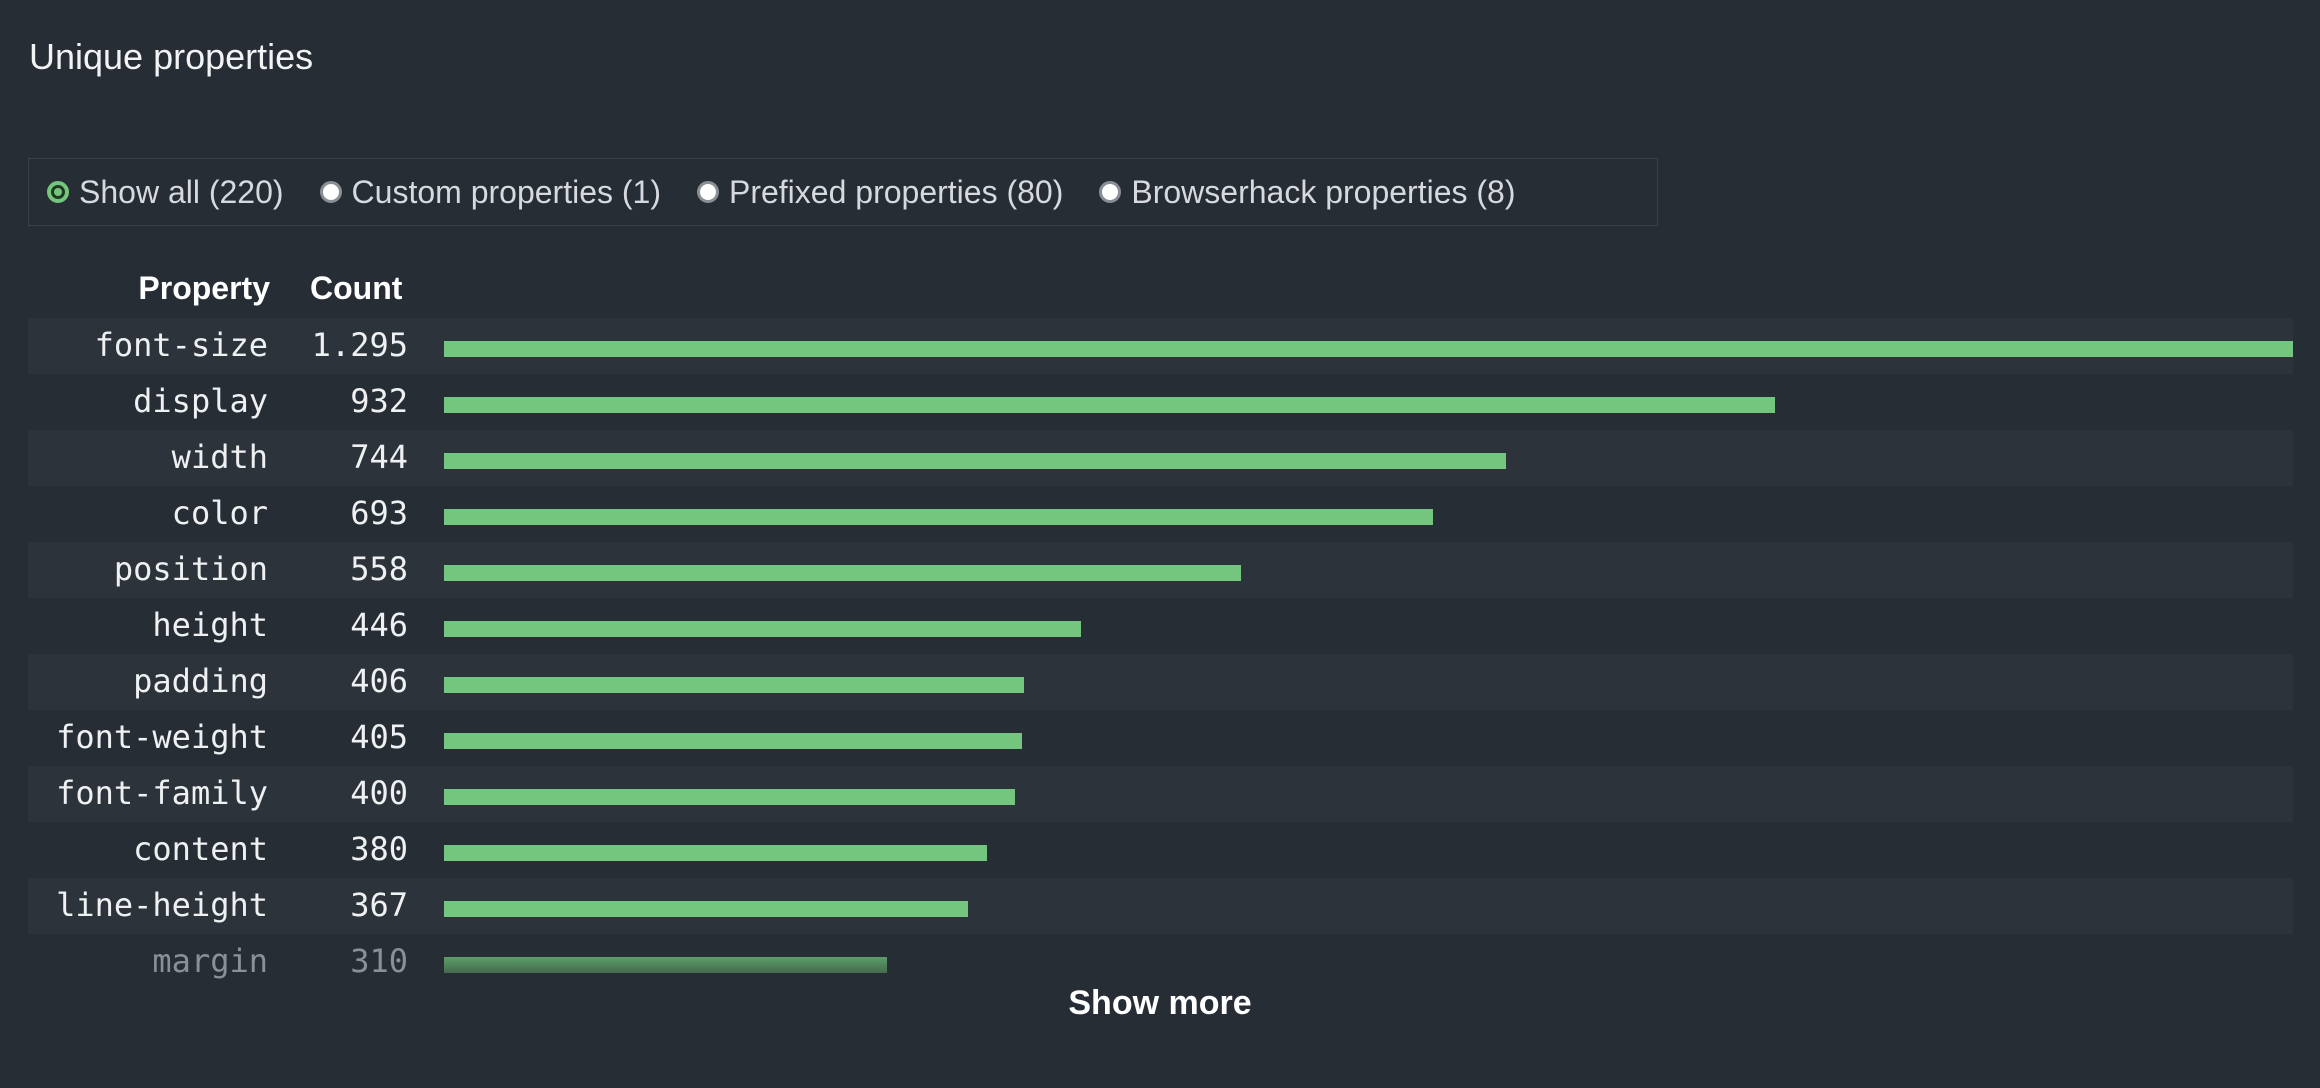 The image size is (2320, 1088). Describe the element at coordinates (210, 625) in the screenshot. I see `property-name: height` at that location.